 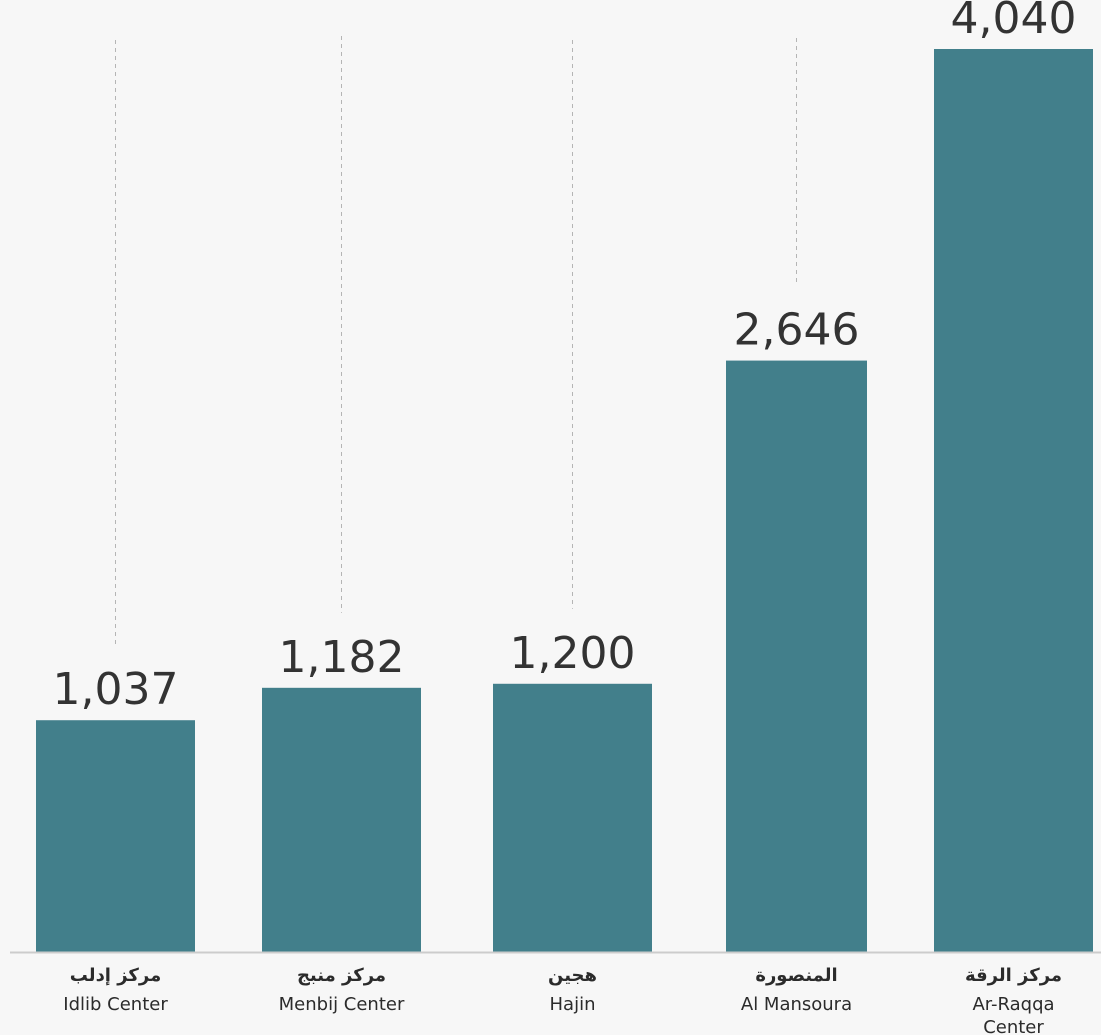 I want to click on category-label-english: Idlib Center, so click(x=115, y=1004).